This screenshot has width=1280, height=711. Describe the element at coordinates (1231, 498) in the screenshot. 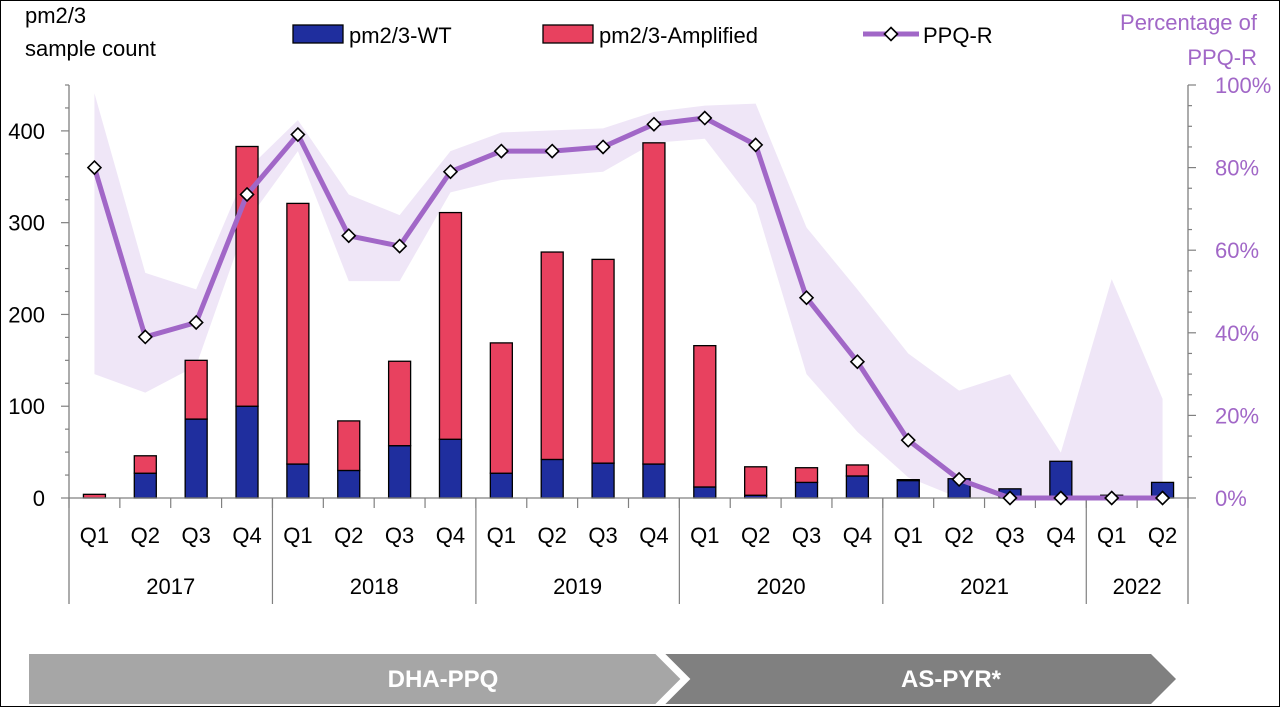

I see `right-tick-label: 0%` at that location.